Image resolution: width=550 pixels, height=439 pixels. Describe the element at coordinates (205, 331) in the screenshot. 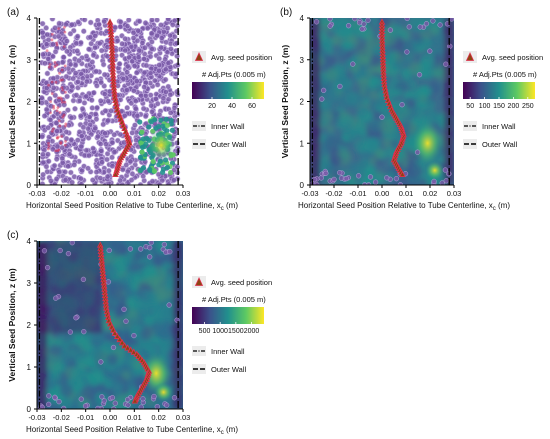

I see `colorbar-tick-label: 500` at that location.